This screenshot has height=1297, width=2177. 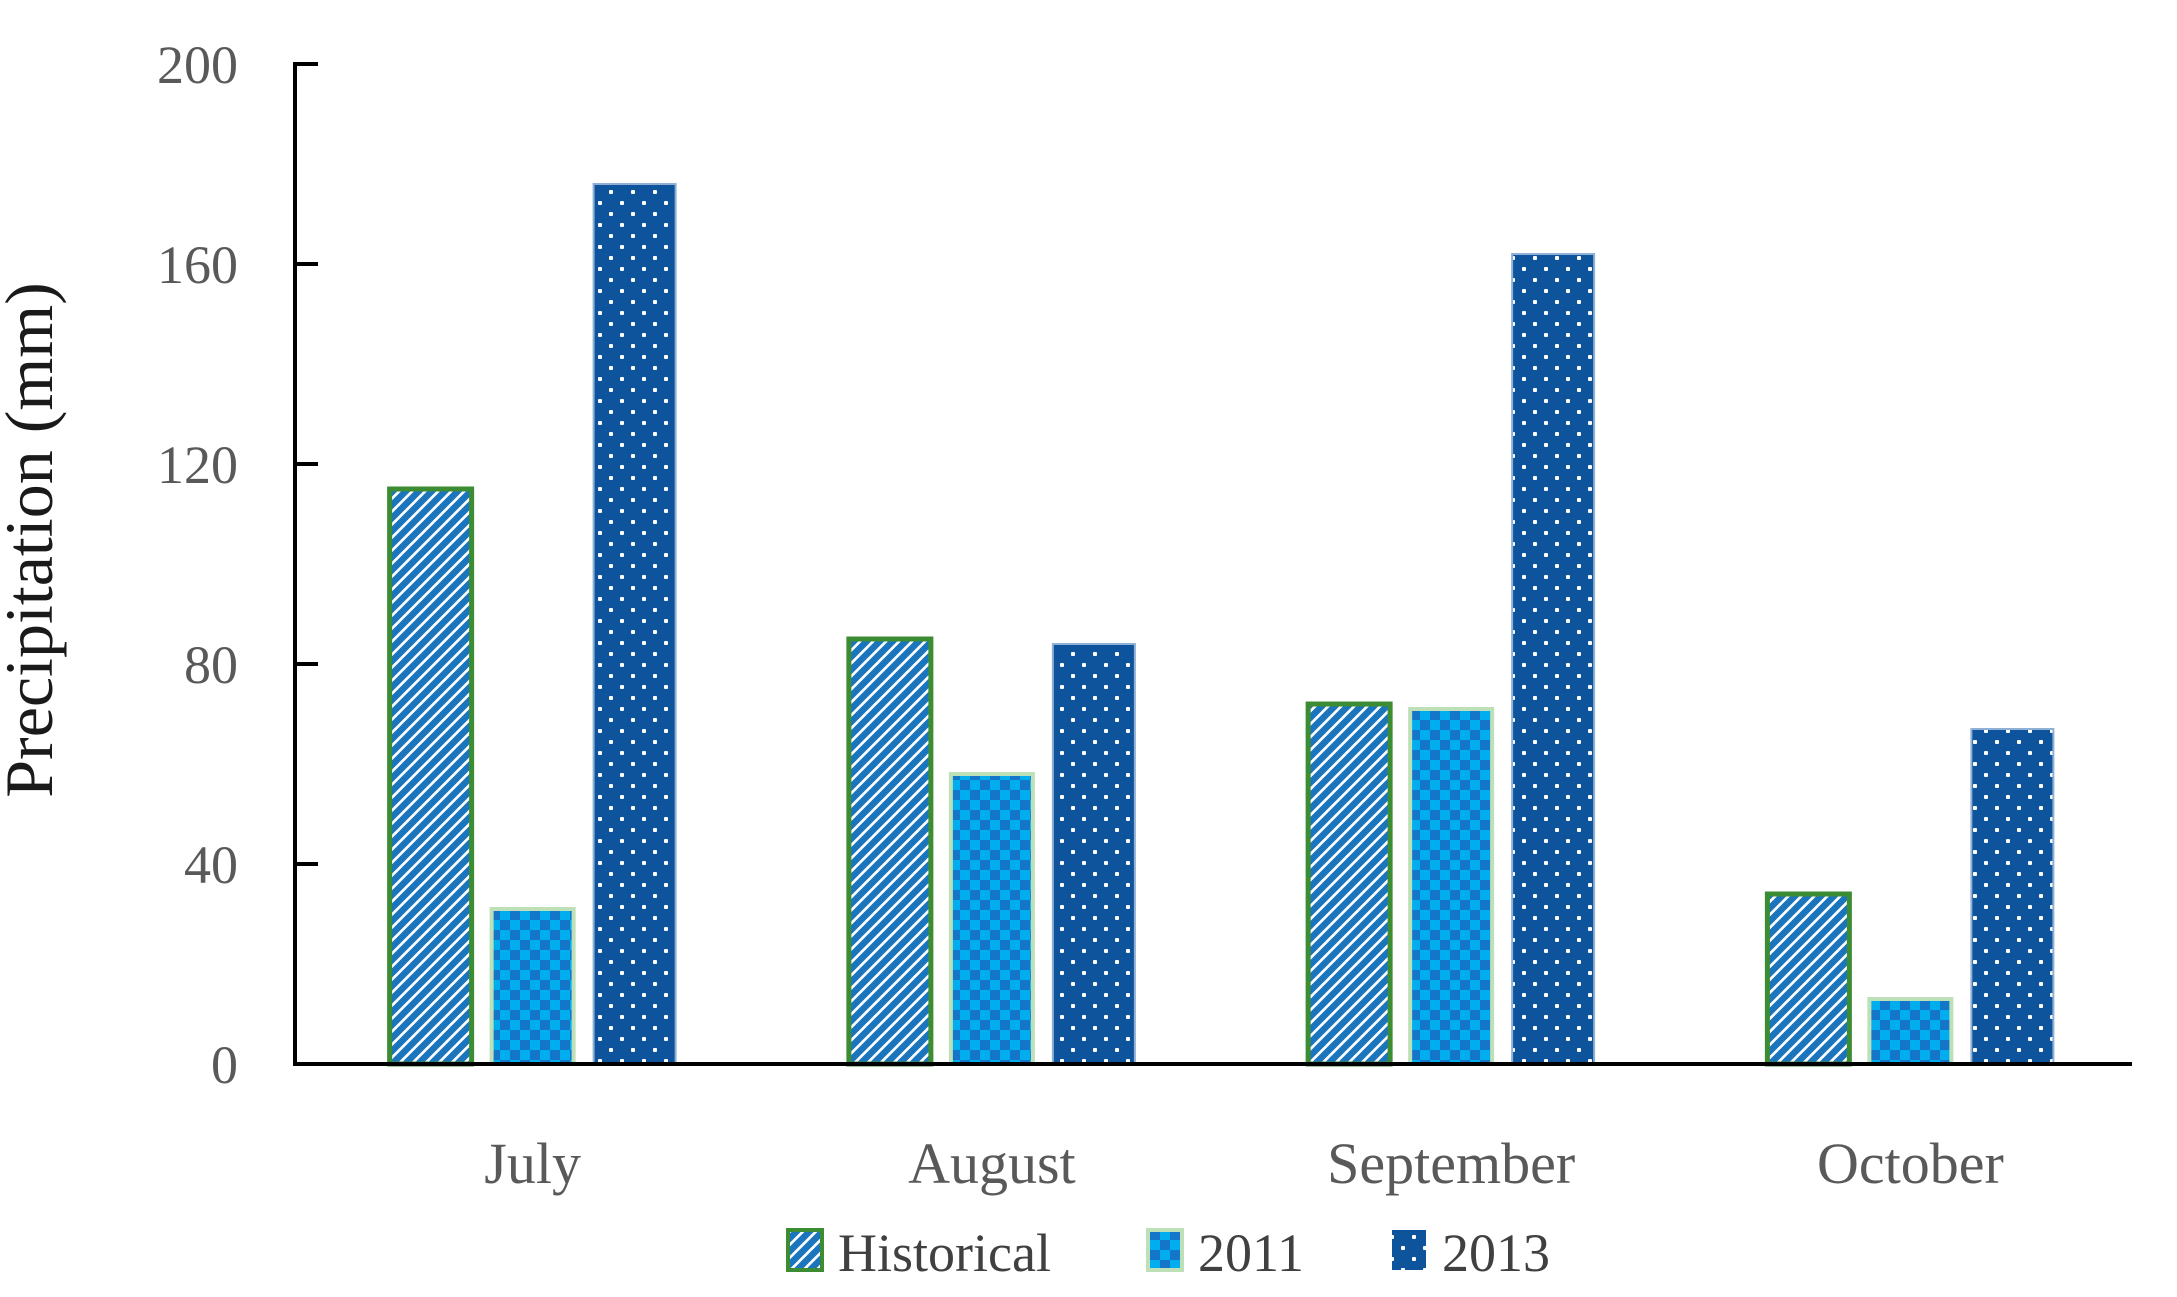 I want to click on bar-august-historical, so click(x=890, y=851).